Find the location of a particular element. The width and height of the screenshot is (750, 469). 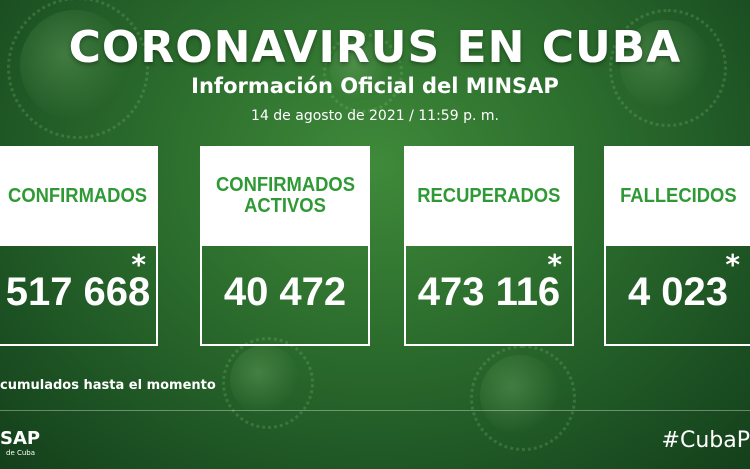

card-label-box: RECUPERADOS is located at coordinates (489, 196).